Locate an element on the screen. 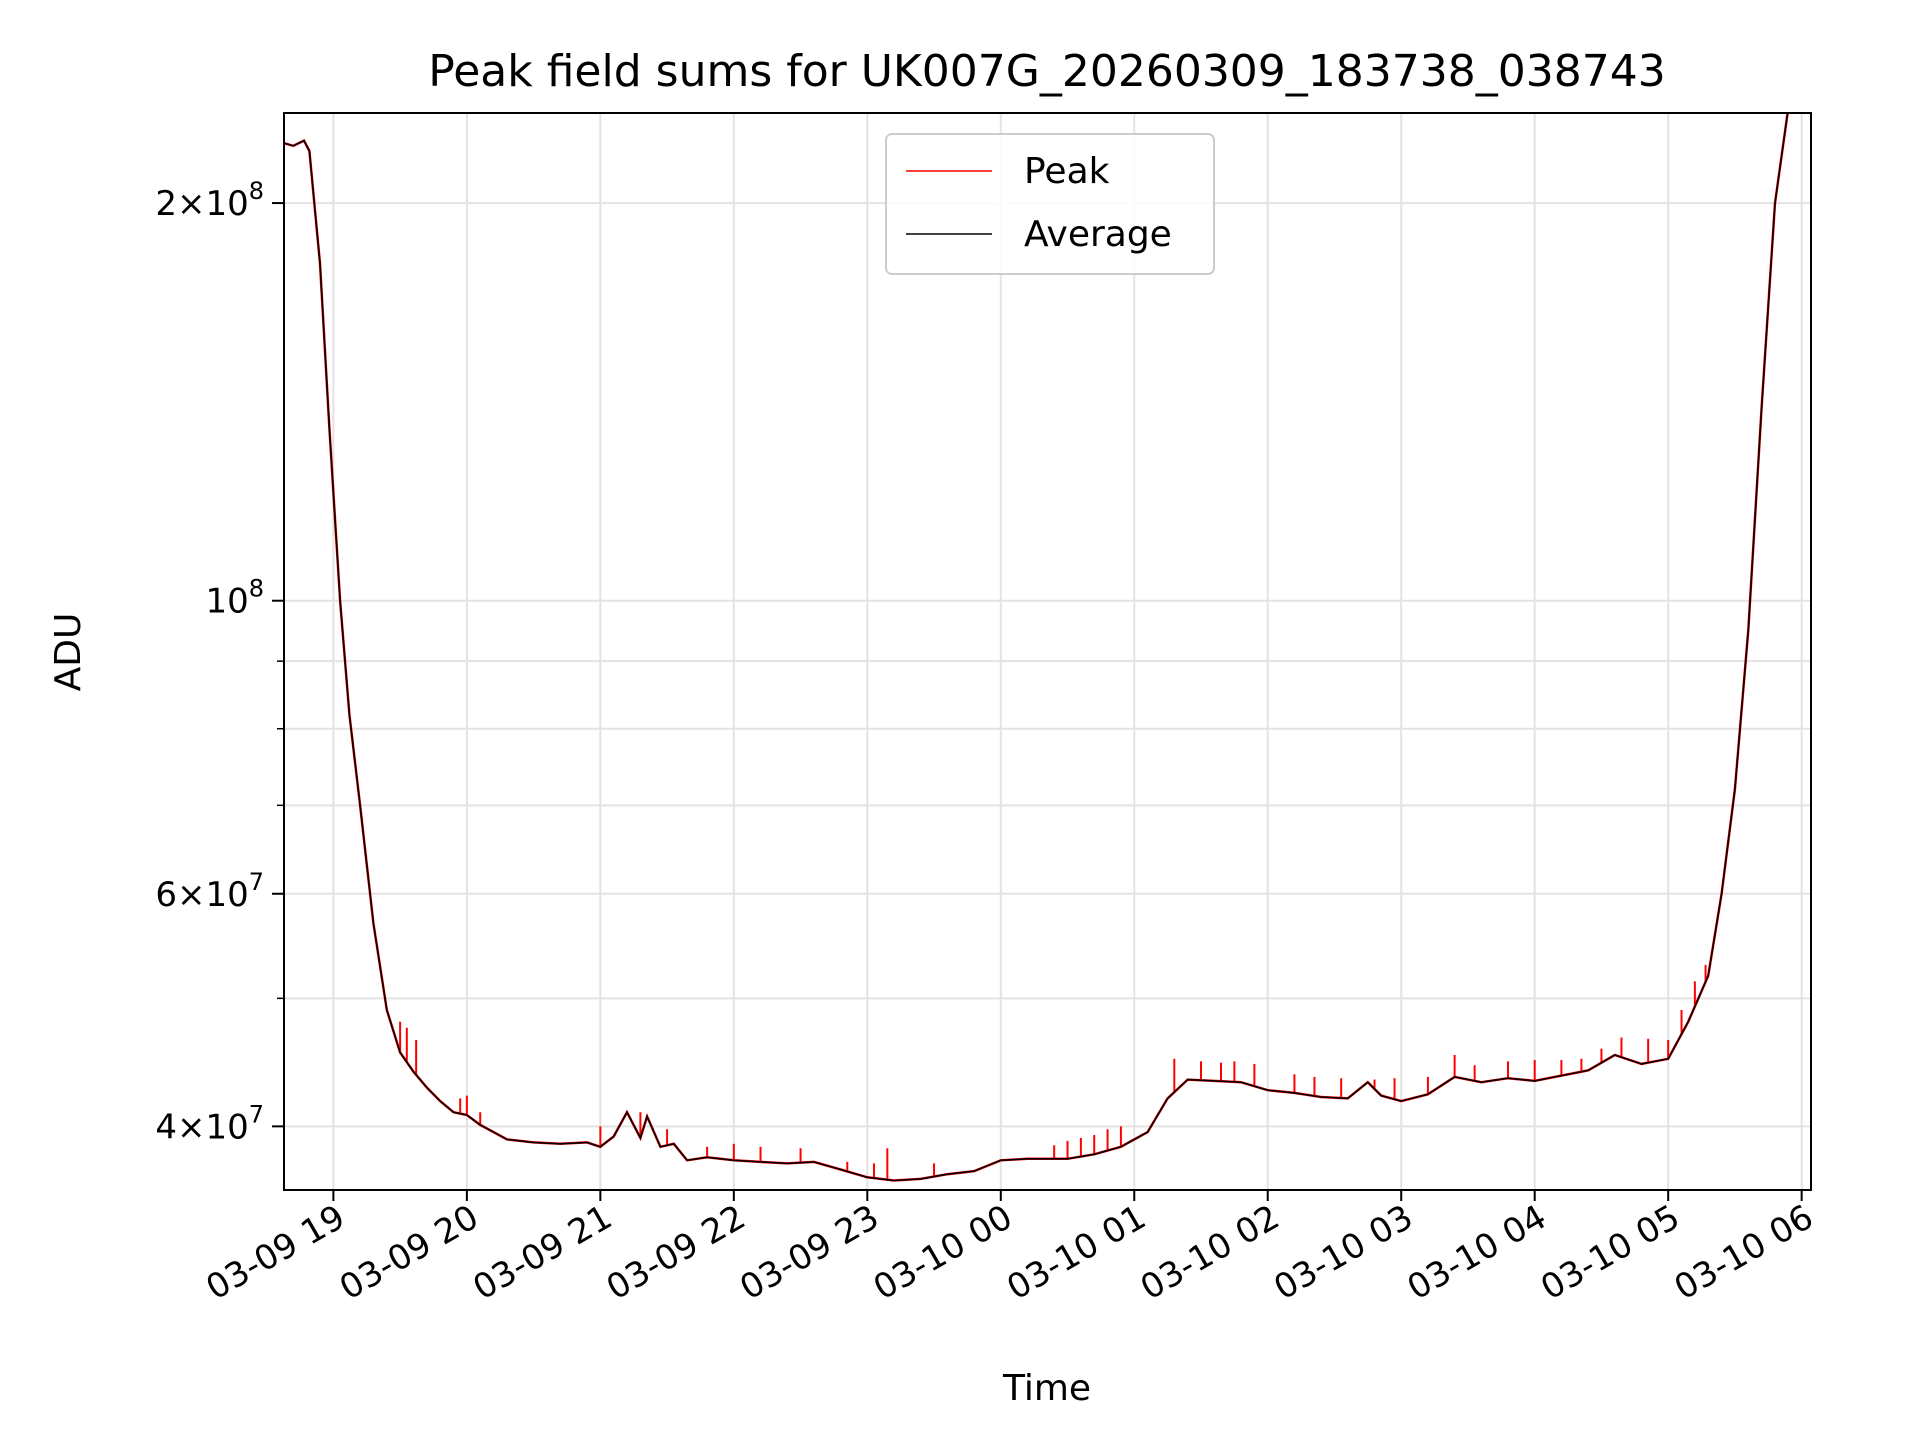 The height and width of the screenshot is (1440, 1920). y-axis-ticks: 4×107 6×107 108 2×108 is located at coordinates (219, 662).